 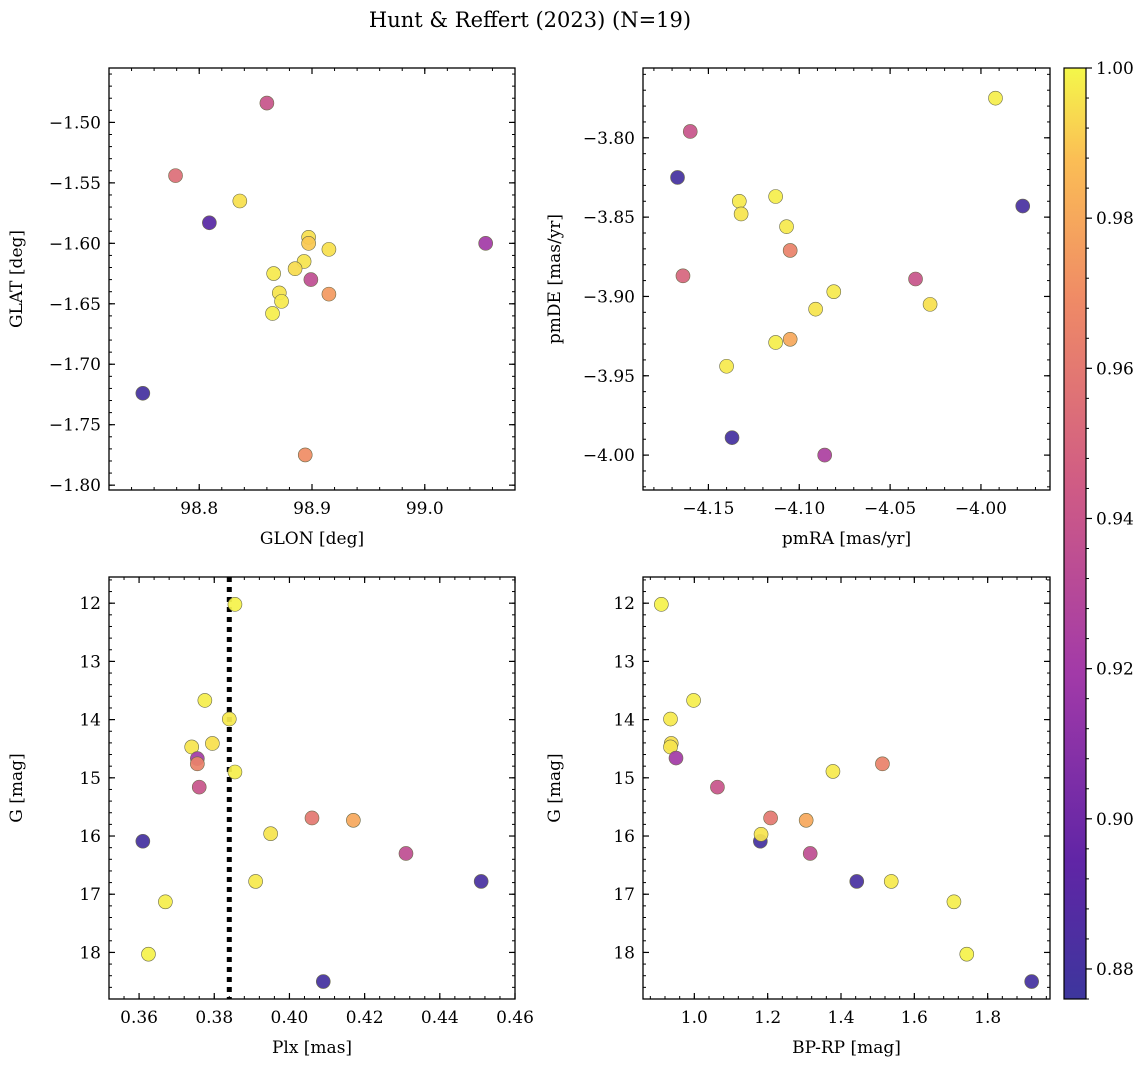 What do you see at coordinates (987, 1018) in the screenshot?
I see `x-tick-label: 1.8` at bounding box center [987, 1018].